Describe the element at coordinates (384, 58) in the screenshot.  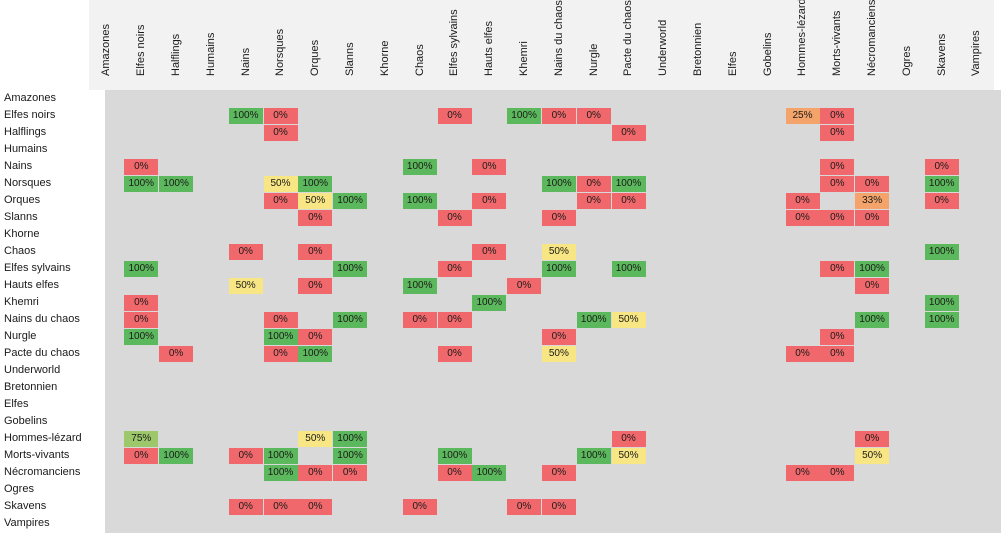
I see `column-header-label: Khorne` at that location.